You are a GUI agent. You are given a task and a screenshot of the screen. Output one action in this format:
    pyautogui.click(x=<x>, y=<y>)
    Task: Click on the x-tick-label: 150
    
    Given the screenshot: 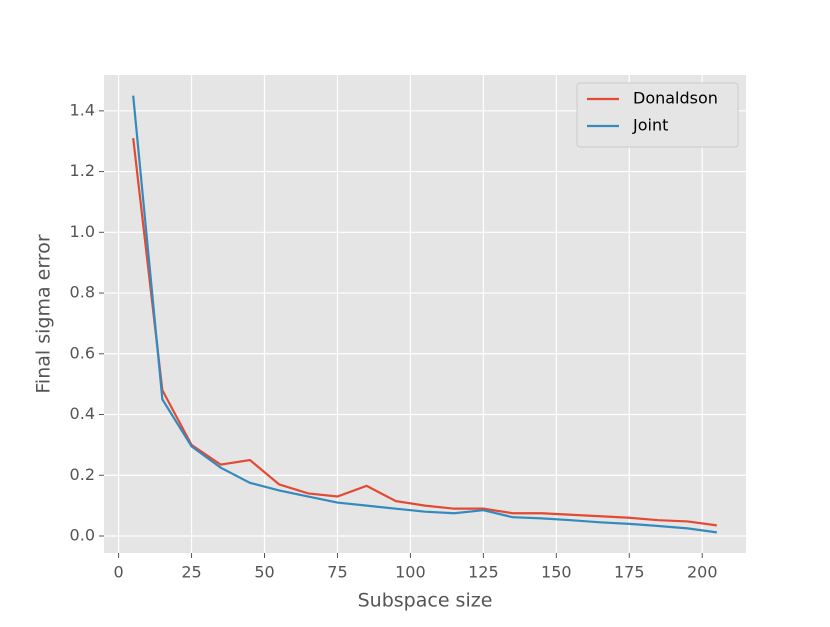 What is the action you would take?
    pyautogui.click(x=556, y=572)
    